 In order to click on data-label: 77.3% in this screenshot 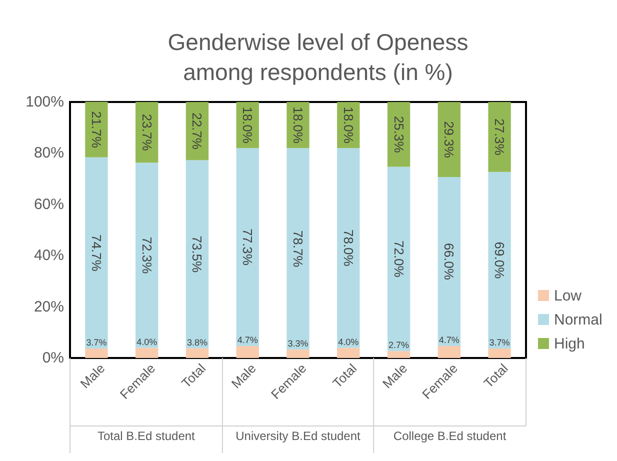, I will do `click(248, 247)`.